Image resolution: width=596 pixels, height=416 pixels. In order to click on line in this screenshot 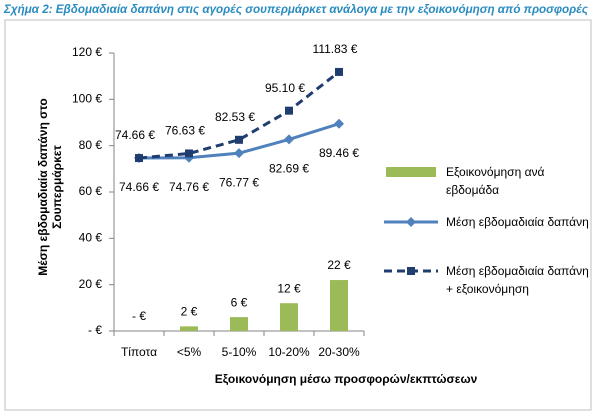, I will do `click(239, 115)`.